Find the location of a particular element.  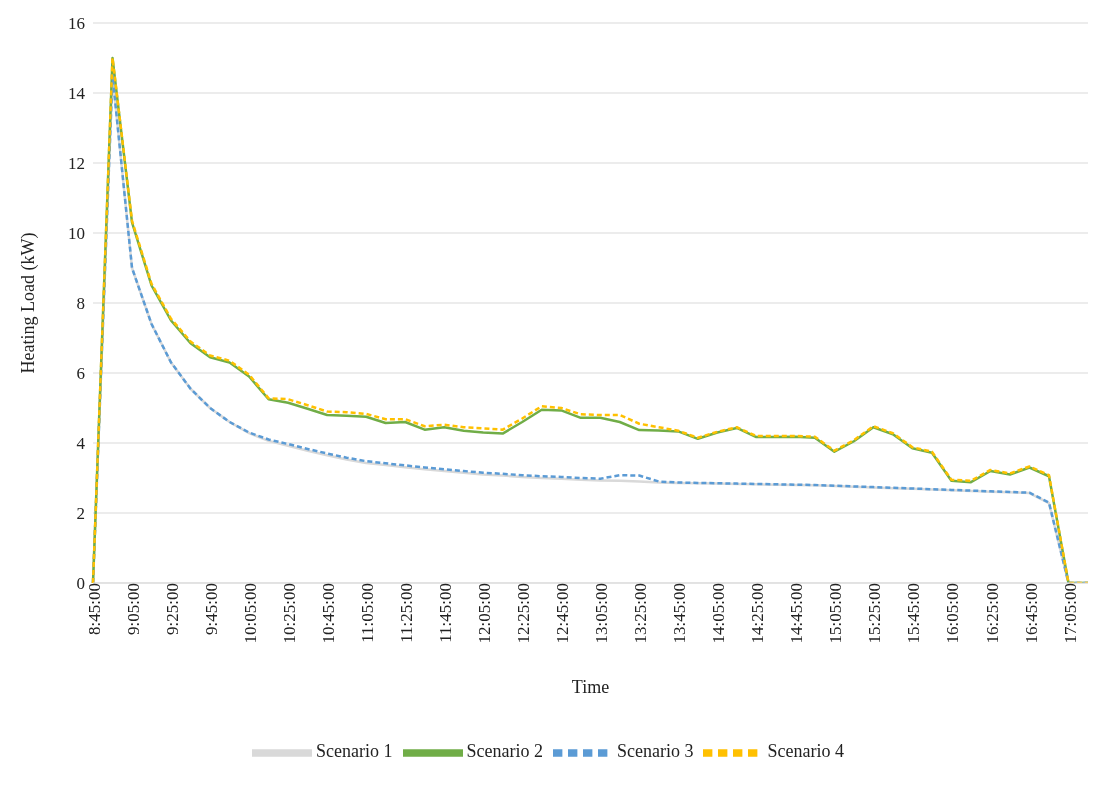

x-tick-label: 9:05:00 is located at coordinates (134, 609).